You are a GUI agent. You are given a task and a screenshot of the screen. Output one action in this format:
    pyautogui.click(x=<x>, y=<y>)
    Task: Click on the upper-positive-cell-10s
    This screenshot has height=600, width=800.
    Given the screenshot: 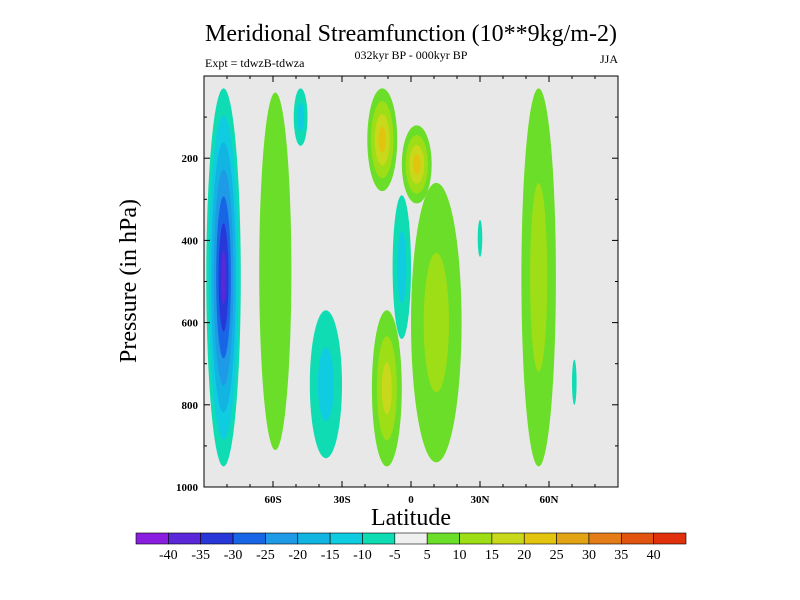 What is the action you would take?
    pyautogui.click(x=382, y=140)
    